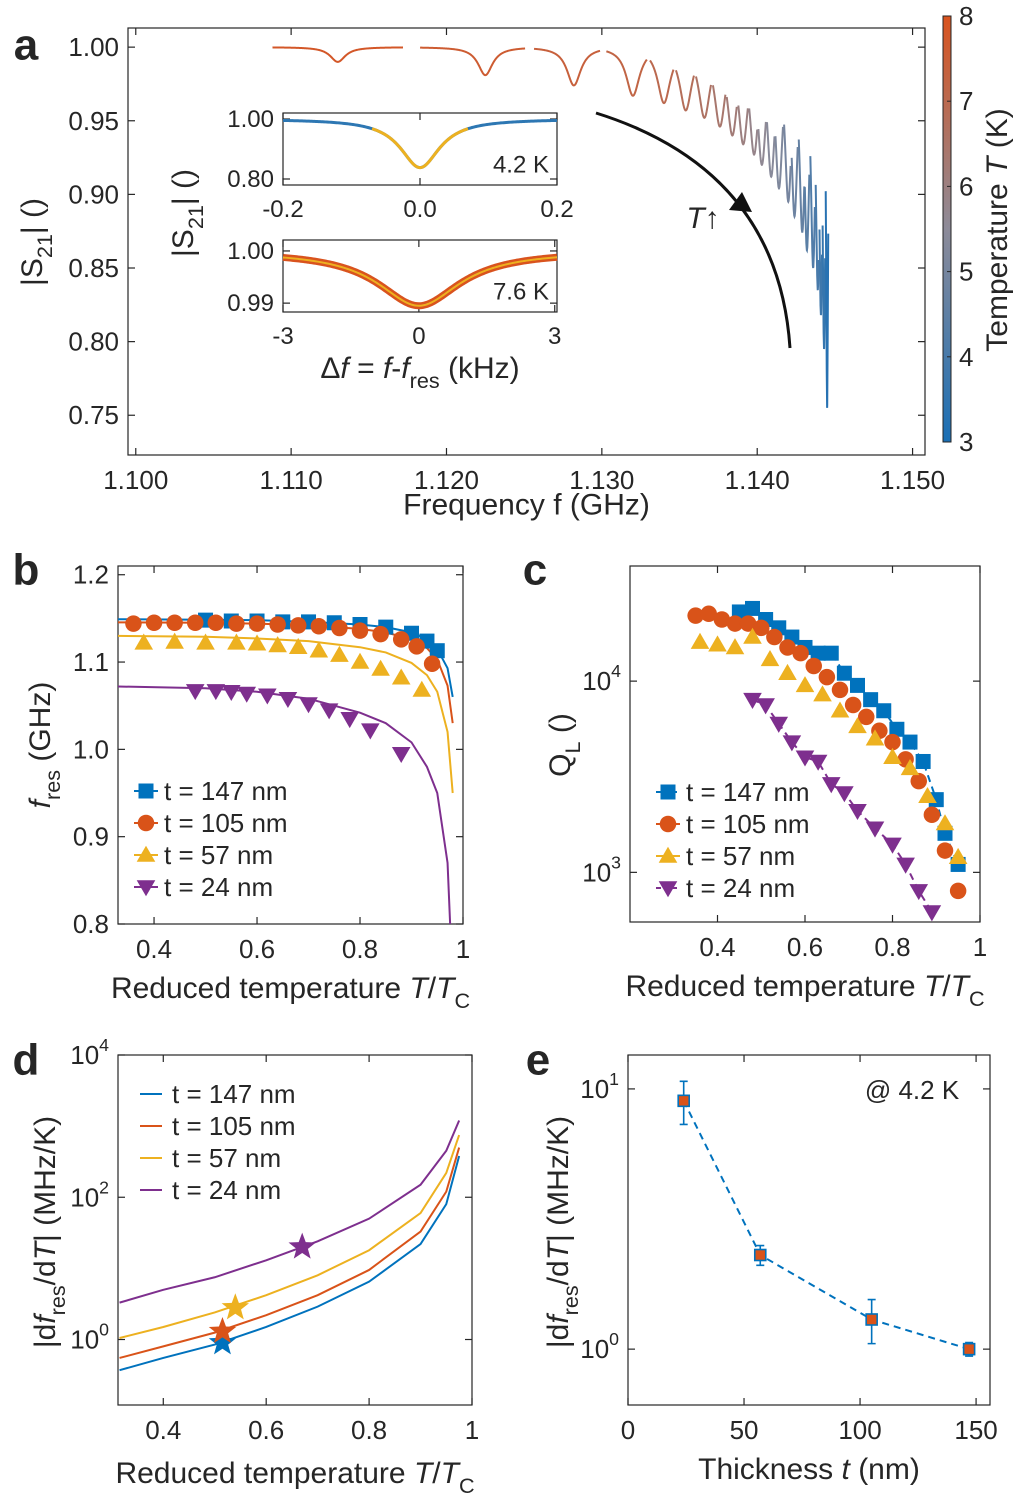 This screenshot has height=1509, width=1027. Describe the element at coordinates (183, 187) in the screenshot. I see `label-part: | ()` at that location.